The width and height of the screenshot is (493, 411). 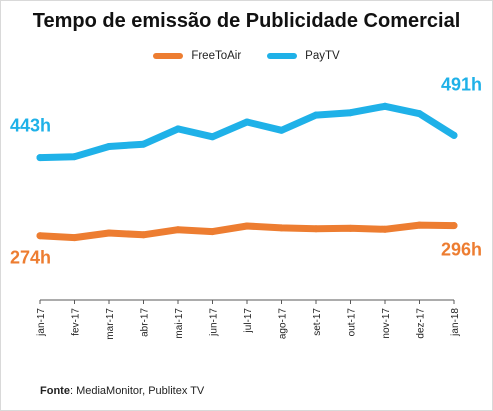 I want to click on source-text: : MediaMonitor, Publitex TV, so click(x=137, y=391).